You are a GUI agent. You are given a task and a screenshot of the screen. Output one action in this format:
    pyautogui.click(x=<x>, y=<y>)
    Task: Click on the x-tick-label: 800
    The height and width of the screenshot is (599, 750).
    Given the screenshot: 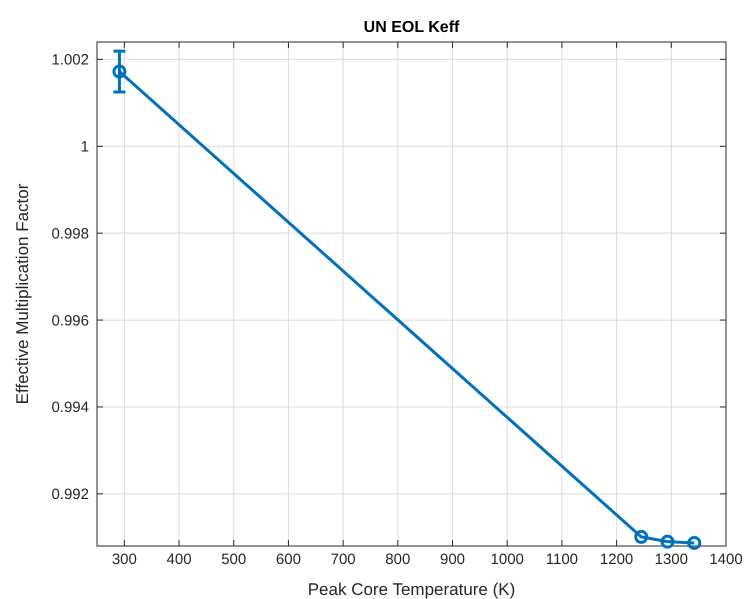 What is the action you would take?
    pyautogui.click(x=397, y=559)
    